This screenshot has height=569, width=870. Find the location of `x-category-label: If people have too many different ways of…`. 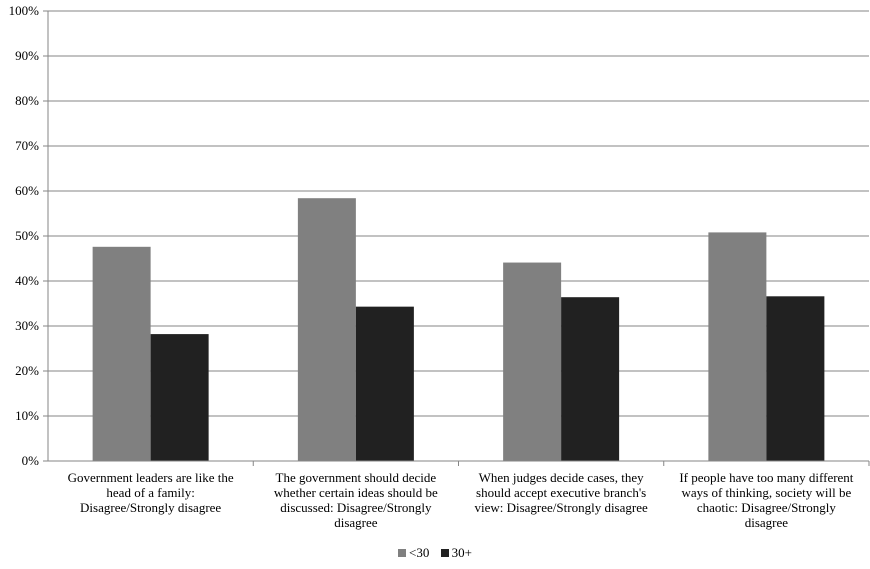

x-category-label: If people have too many different ways of… is located at coordinates (766, 500).